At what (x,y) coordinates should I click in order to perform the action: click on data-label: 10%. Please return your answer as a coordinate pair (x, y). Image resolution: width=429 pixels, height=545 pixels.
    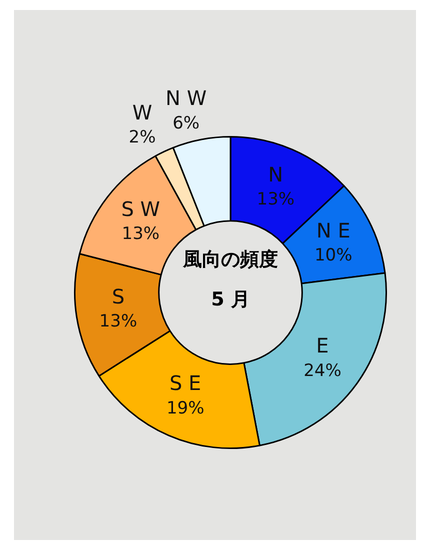
    Looking at the image, I should click on (333, 256).